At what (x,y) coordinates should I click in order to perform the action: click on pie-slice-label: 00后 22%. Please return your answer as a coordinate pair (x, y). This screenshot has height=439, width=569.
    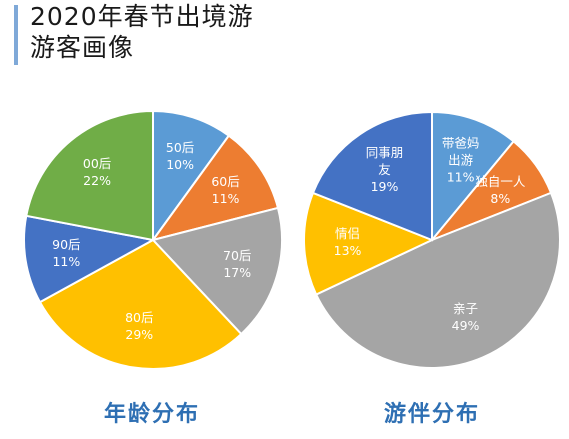
    Looking at the image, I should click on (97, 172).